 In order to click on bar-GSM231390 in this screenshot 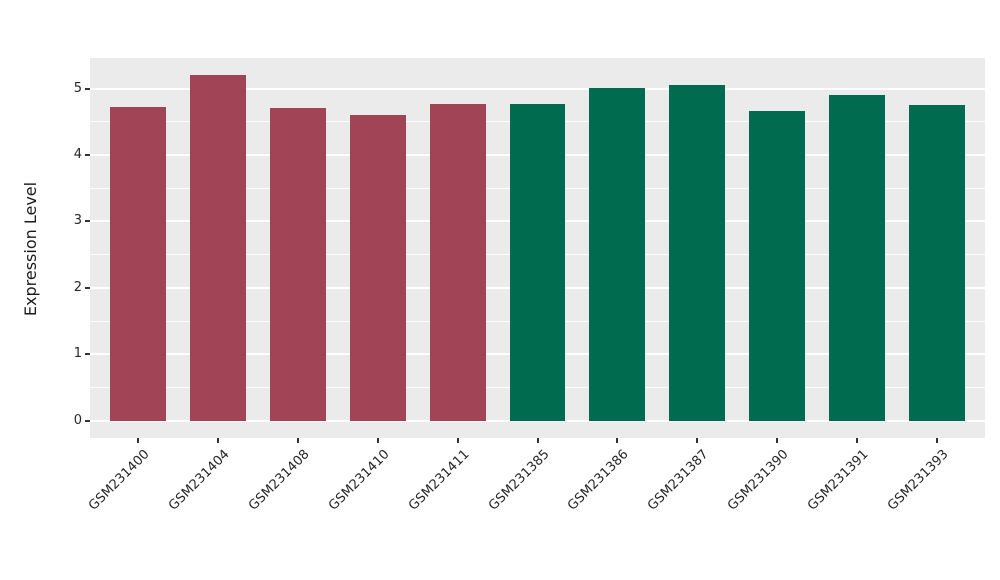, I will do `click(777, 266)`.